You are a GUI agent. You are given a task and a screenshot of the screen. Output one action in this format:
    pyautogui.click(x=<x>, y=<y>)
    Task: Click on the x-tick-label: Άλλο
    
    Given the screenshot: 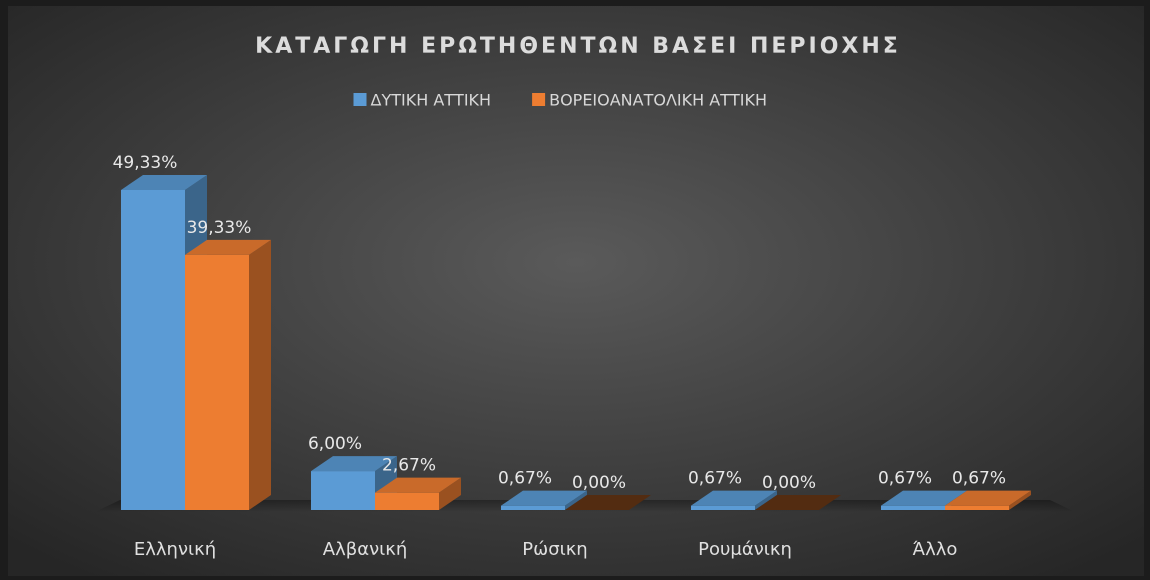 What is the action you would take?
    pyautogui.click(x=935, y=549)
    